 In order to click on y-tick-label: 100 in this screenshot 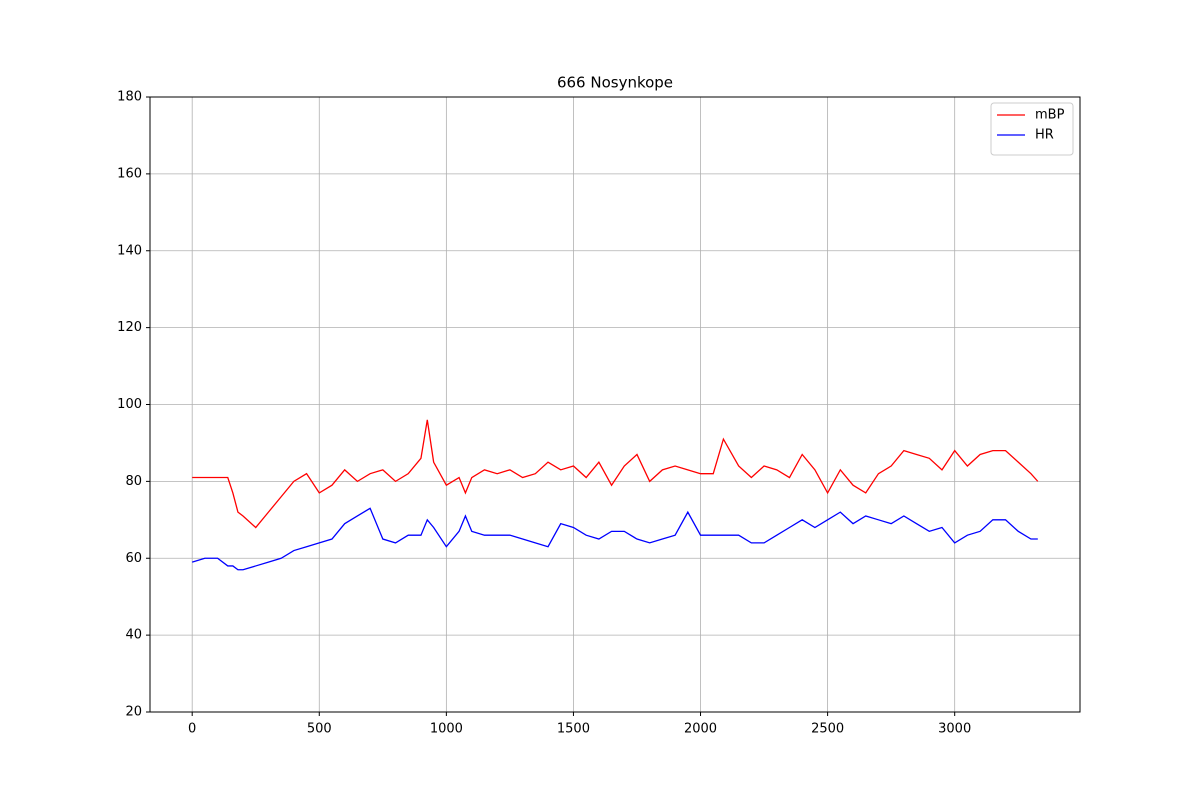, I will do `click(129, 404)`.